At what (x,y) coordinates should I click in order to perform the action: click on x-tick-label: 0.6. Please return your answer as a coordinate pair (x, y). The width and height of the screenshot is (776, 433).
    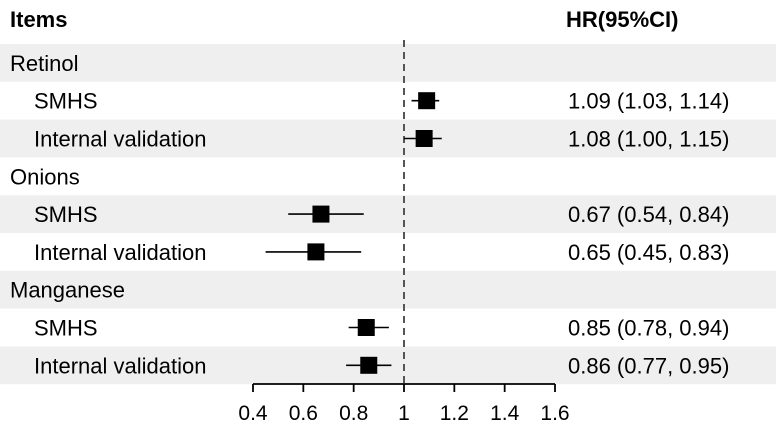
    Looking at the image, I should click on (303, 413).